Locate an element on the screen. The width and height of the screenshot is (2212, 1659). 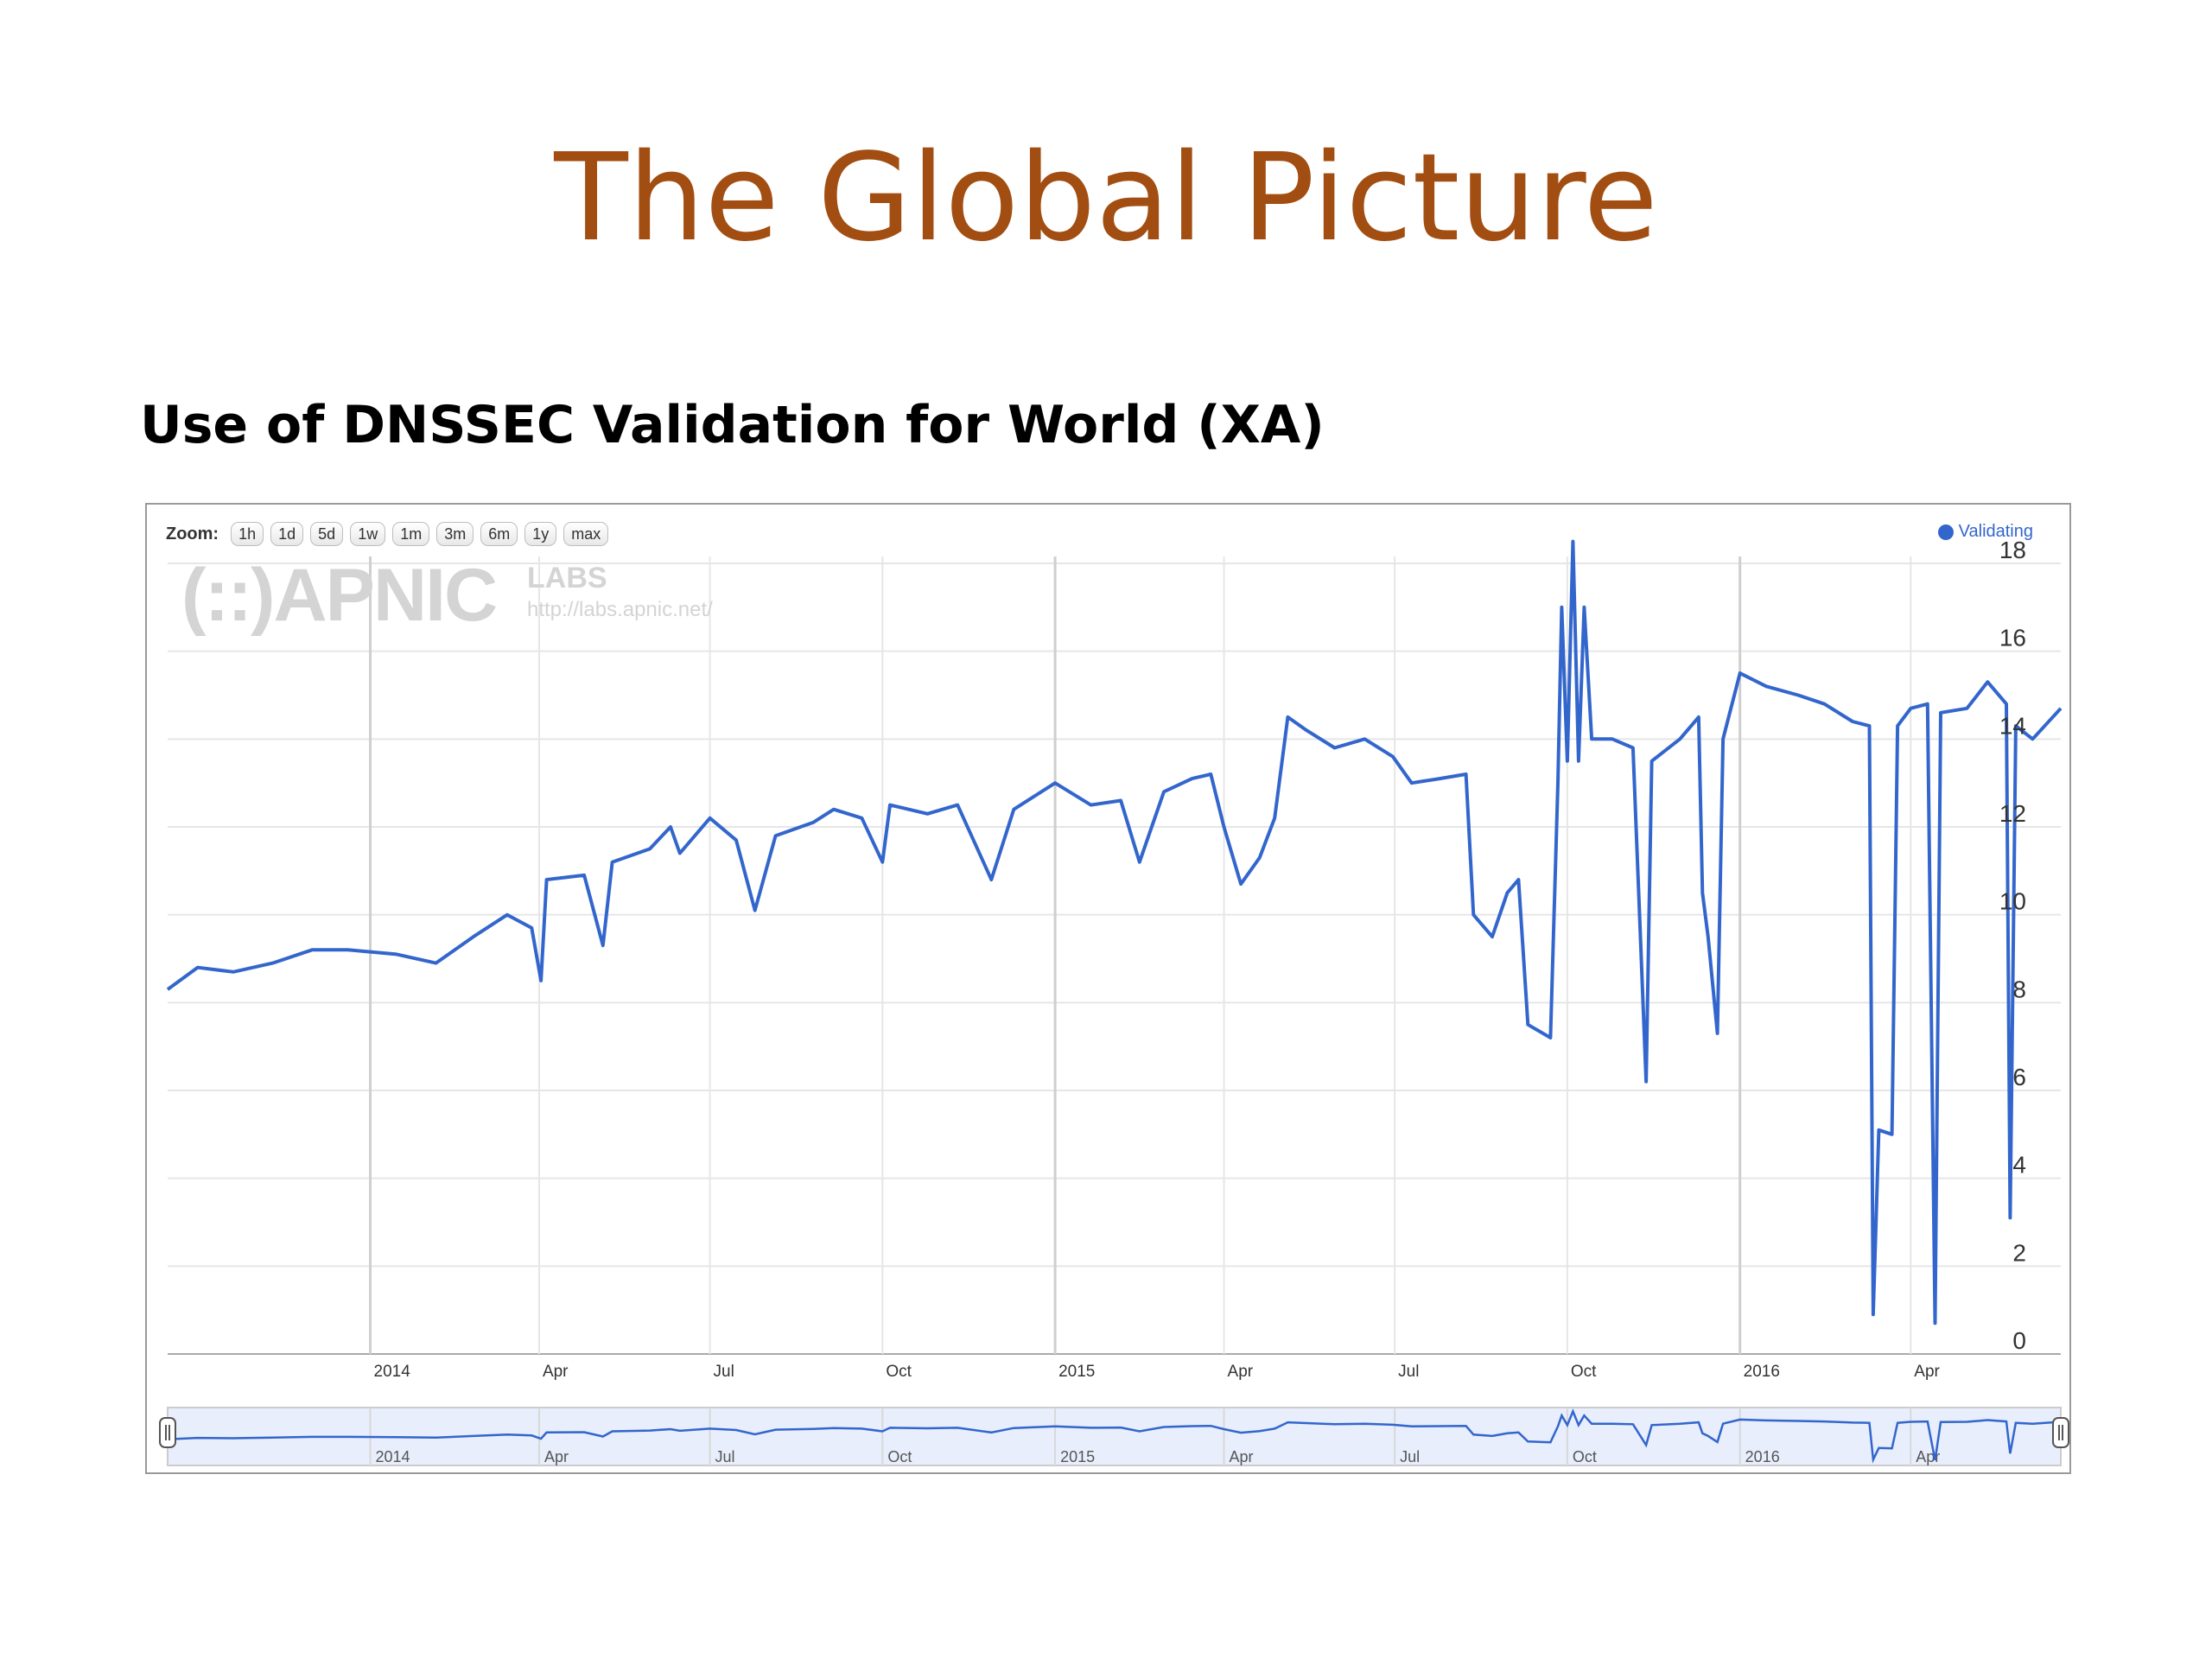
zoom-1h-button: 1h is located at coordinates (247, 534).